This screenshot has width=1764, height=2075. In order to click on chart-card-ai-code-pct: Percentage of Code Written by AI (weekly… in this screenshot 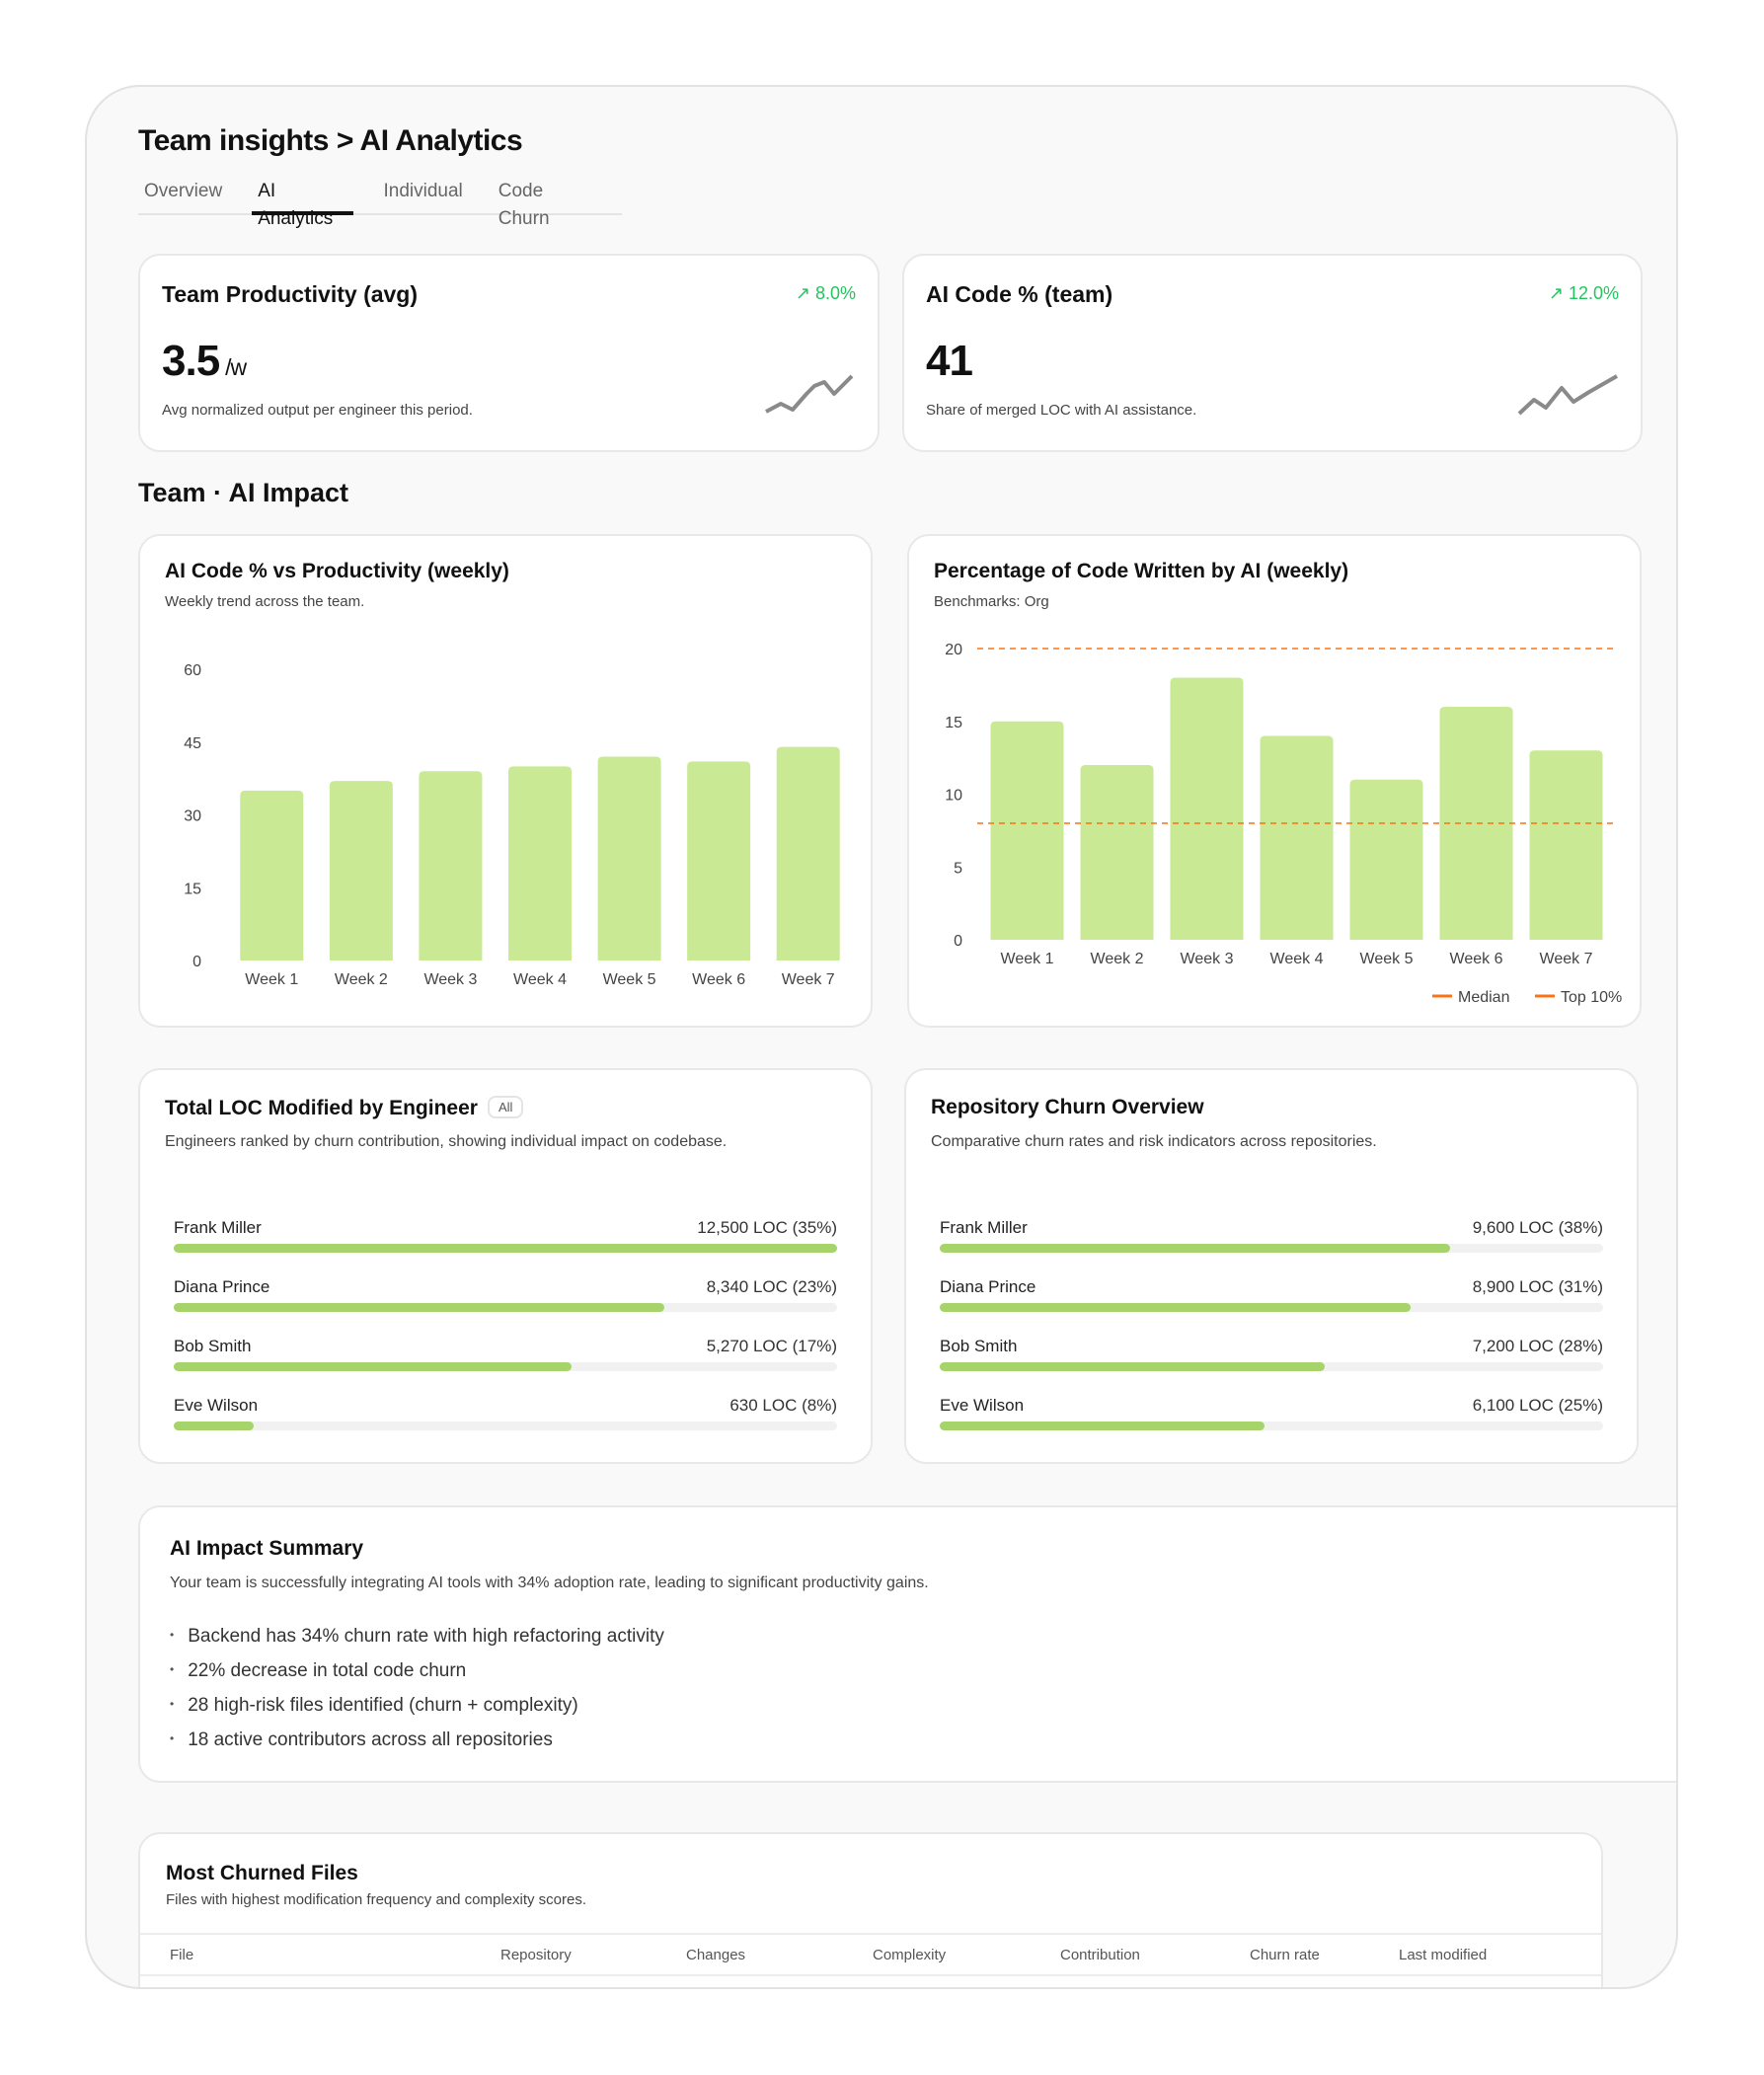, I will do `click(1274, 781)`.